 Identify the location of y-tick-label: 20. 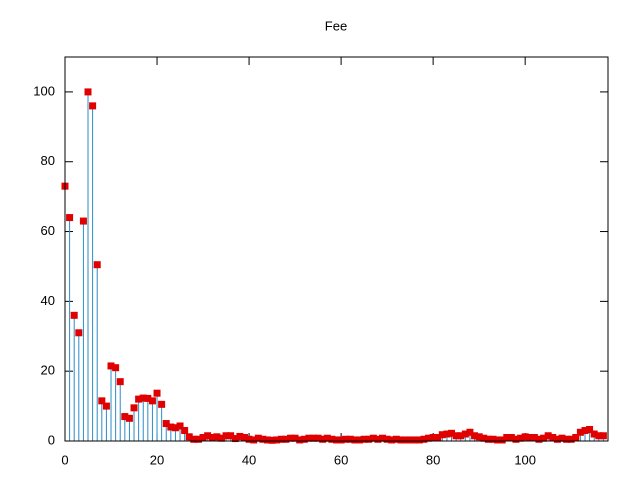
(48, 370).